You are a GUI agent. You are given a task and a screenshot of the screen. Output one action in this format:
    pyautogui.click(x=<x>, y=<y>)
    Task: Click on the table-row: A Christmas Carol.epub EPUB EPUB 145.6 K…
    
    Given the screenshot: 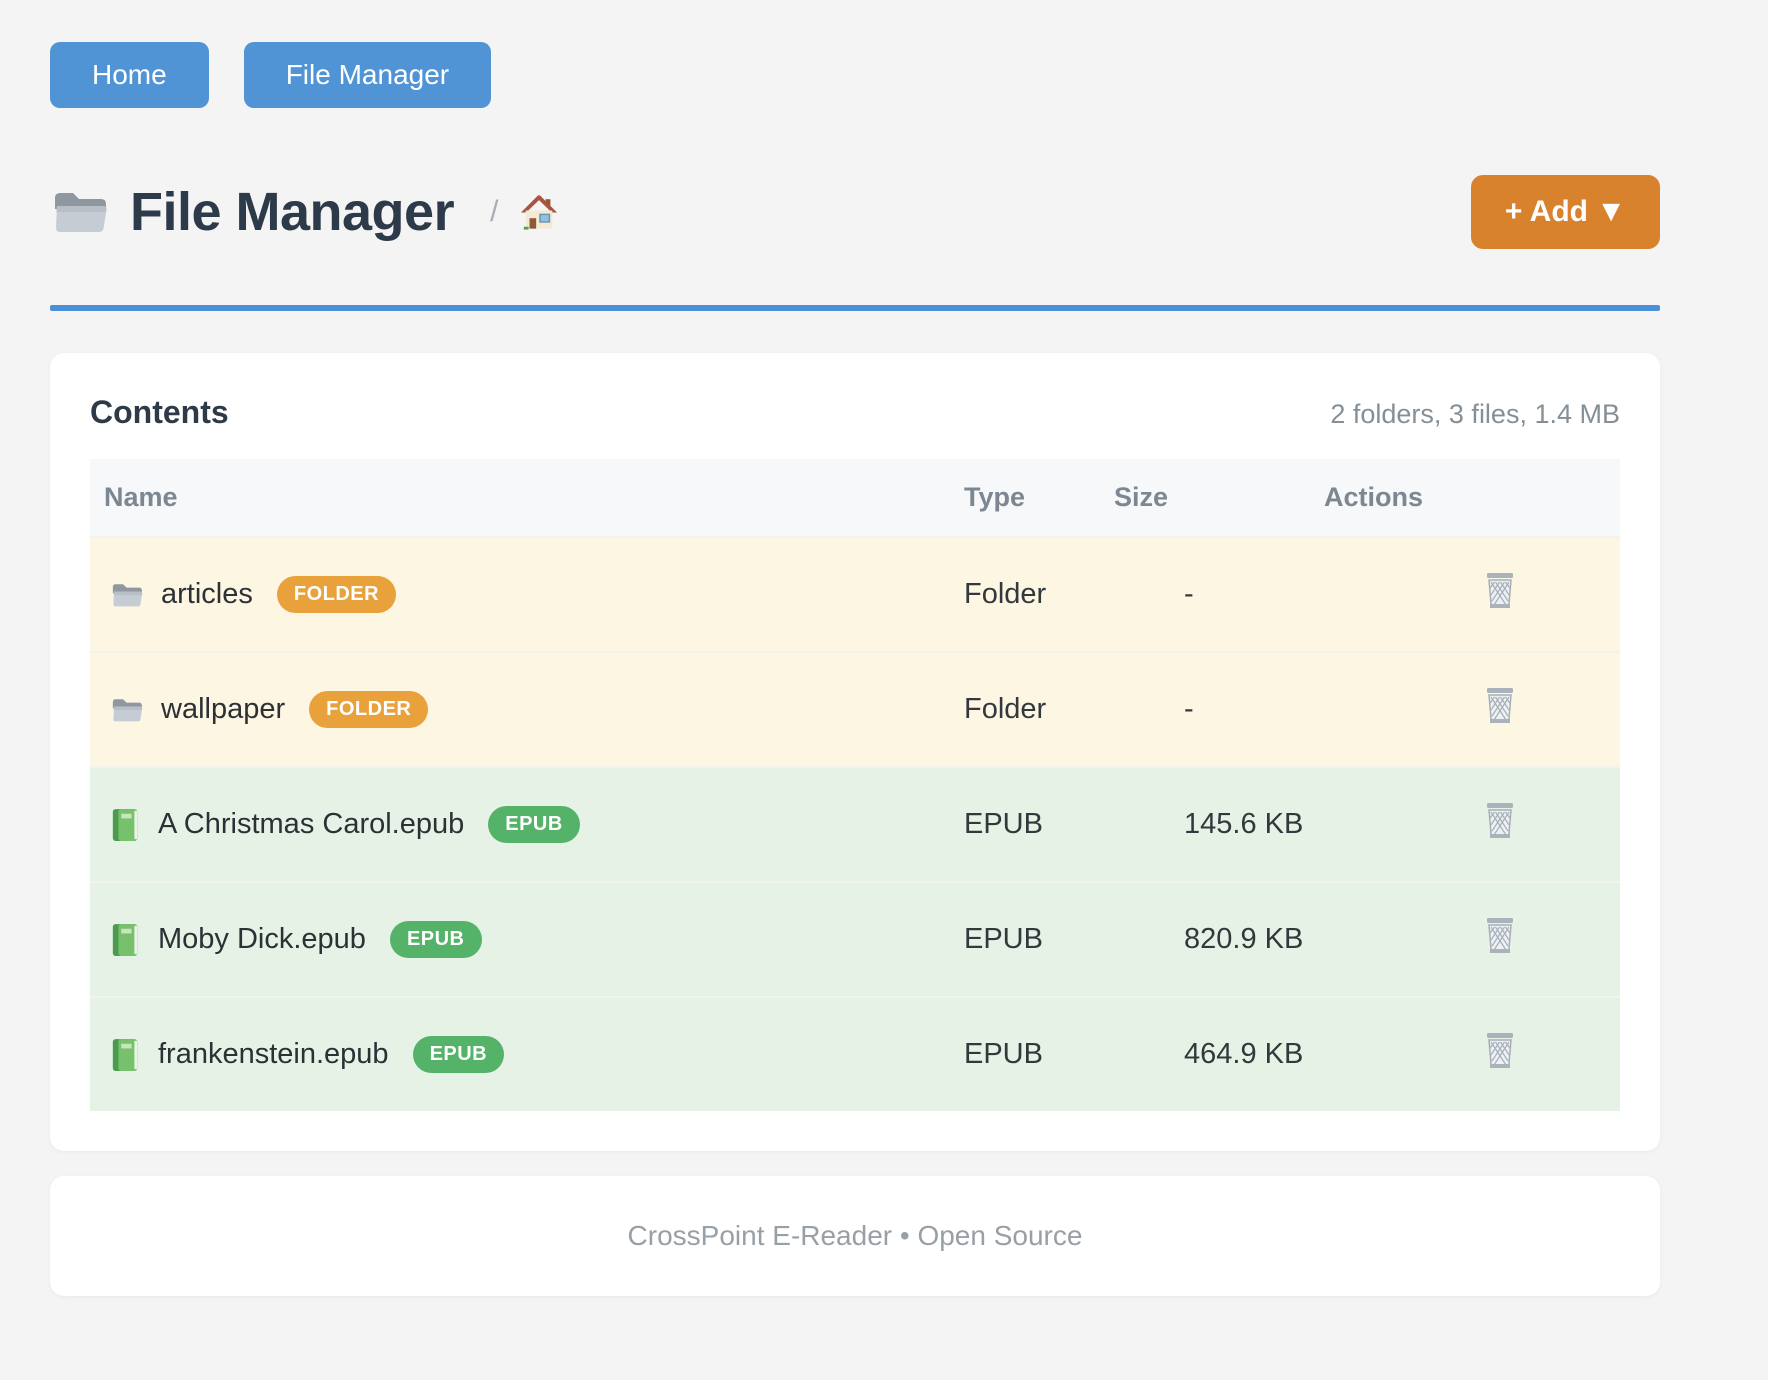 What is the action you would take?
    pyautogui.click(x=855, y=824)
    